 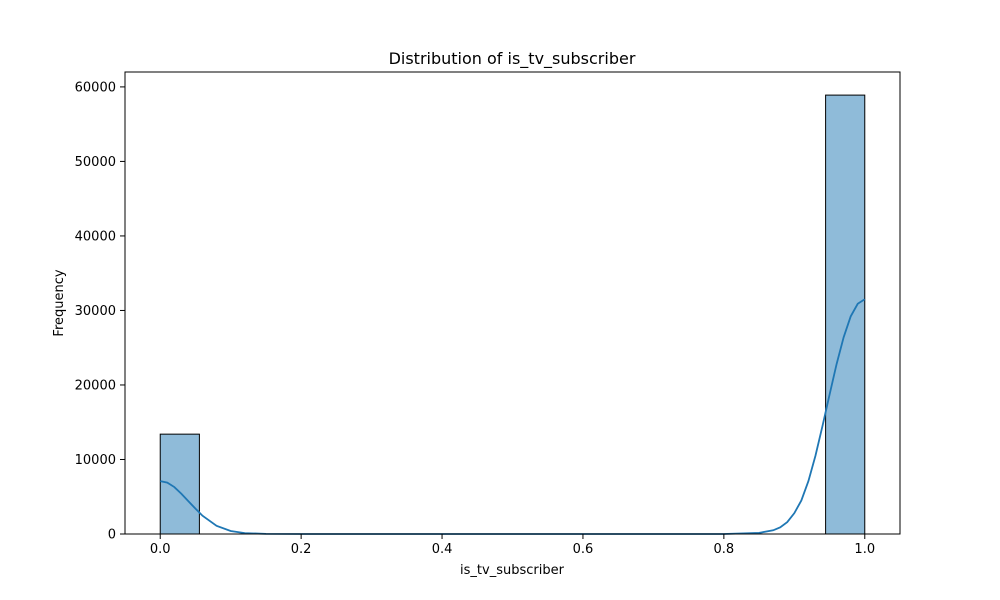 What do you see at coordinates (160, 549) in the screenshot?
I see `x-tick-label: 0.0` at bounding box center [160, 549].